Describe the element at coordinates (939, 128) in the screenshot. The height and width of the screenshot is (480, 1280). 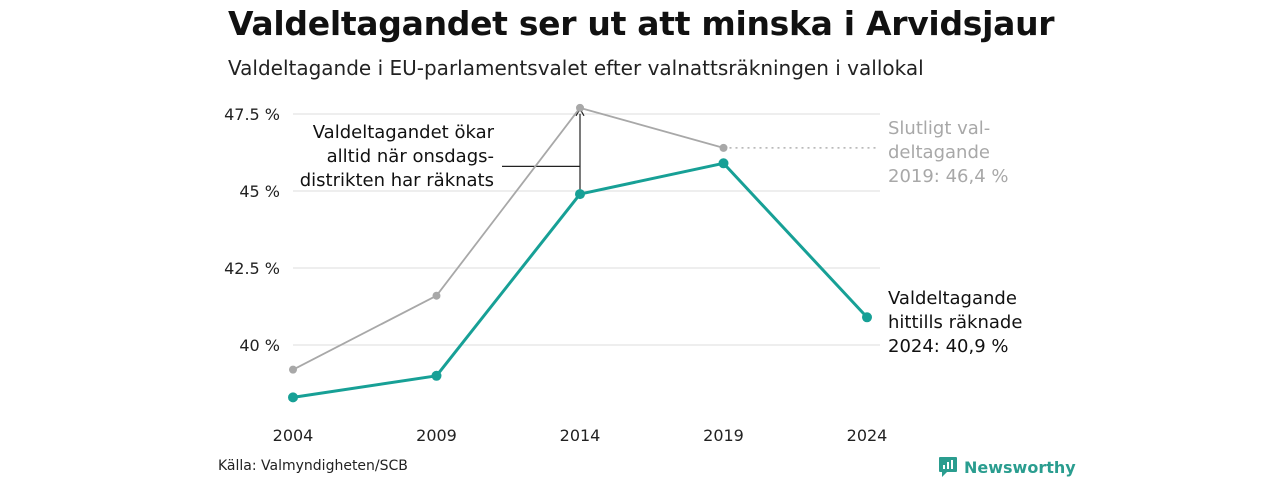
I see `final-turnout-label: Slutligt val-` at that location.